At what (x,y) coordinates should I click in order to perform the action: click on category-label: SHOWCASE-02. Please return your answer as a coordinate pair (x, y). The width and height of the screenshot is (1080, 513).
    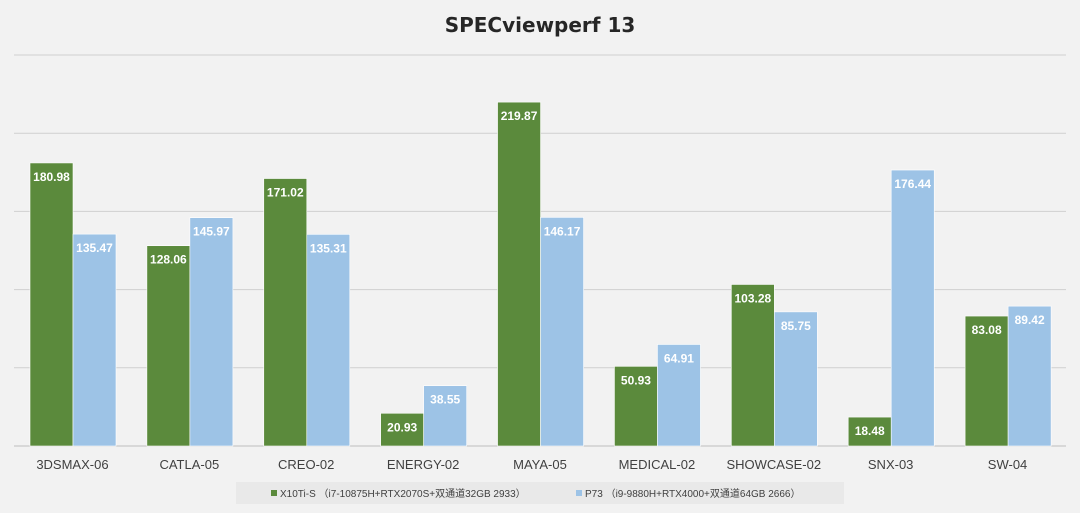
    Looking at the image, I should click on (773, 464).